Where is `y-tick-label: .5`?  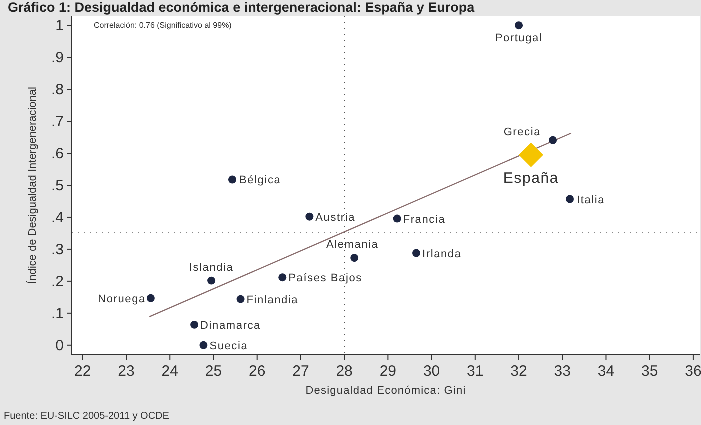 y-tick-label: .5 is located at coordinates (57, 186).